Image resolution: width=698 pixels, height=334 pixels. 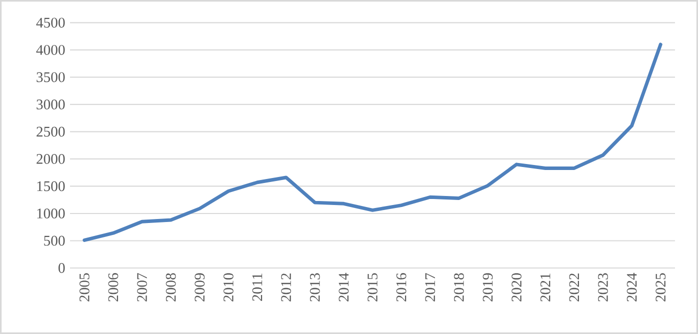 What do you see at coordinates (373, 287) in the screenshot?
I see `x-tick-label: 2015` at bounding box center [373, 287].